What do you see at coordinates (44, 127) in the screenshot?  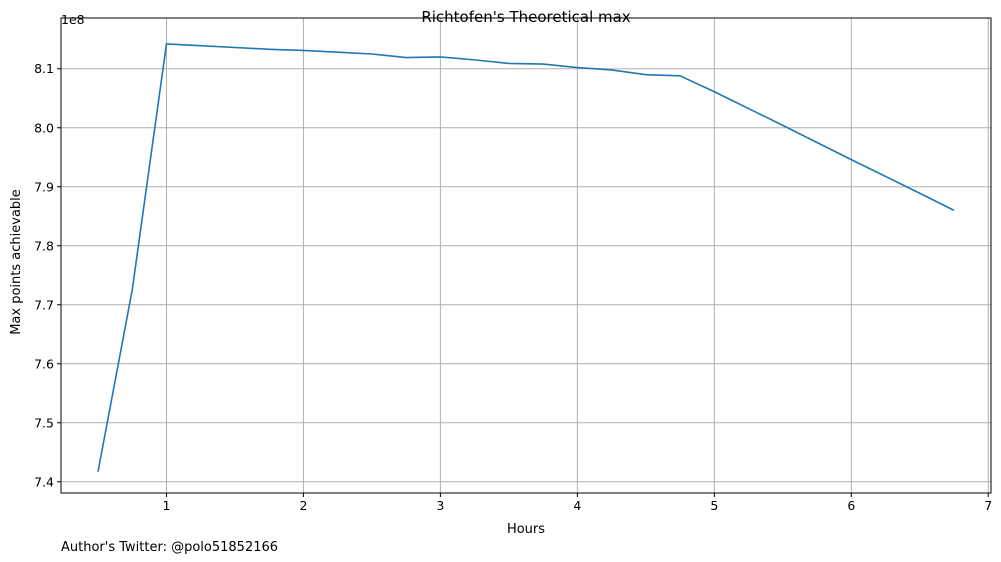 I see `y-tick-label: 8.0` at bounding box center [44, 127].